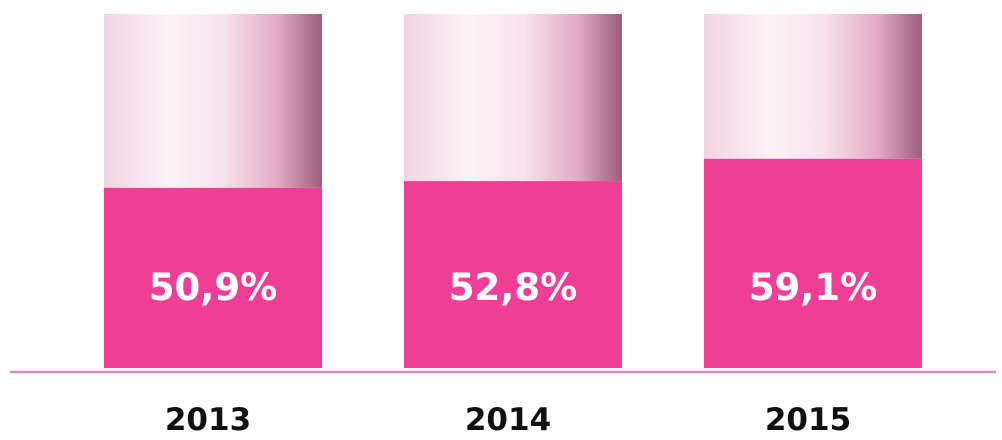 This screenshot has width=1002, height=440. I want to click on bar-remainder-2013, so click(213, 101).